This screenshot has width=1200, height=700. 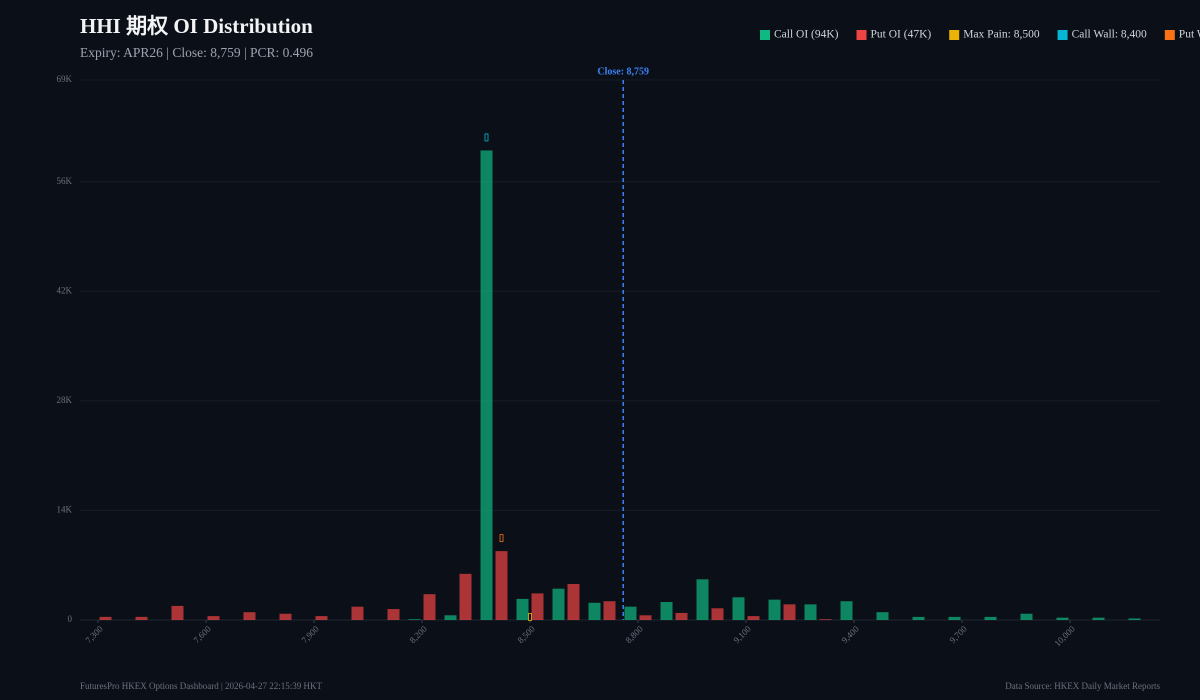 What do you see at coordinates (310, 634) in the screenshot?
I see `x-tick-label: 7,900` at bounding box center [310, 634].